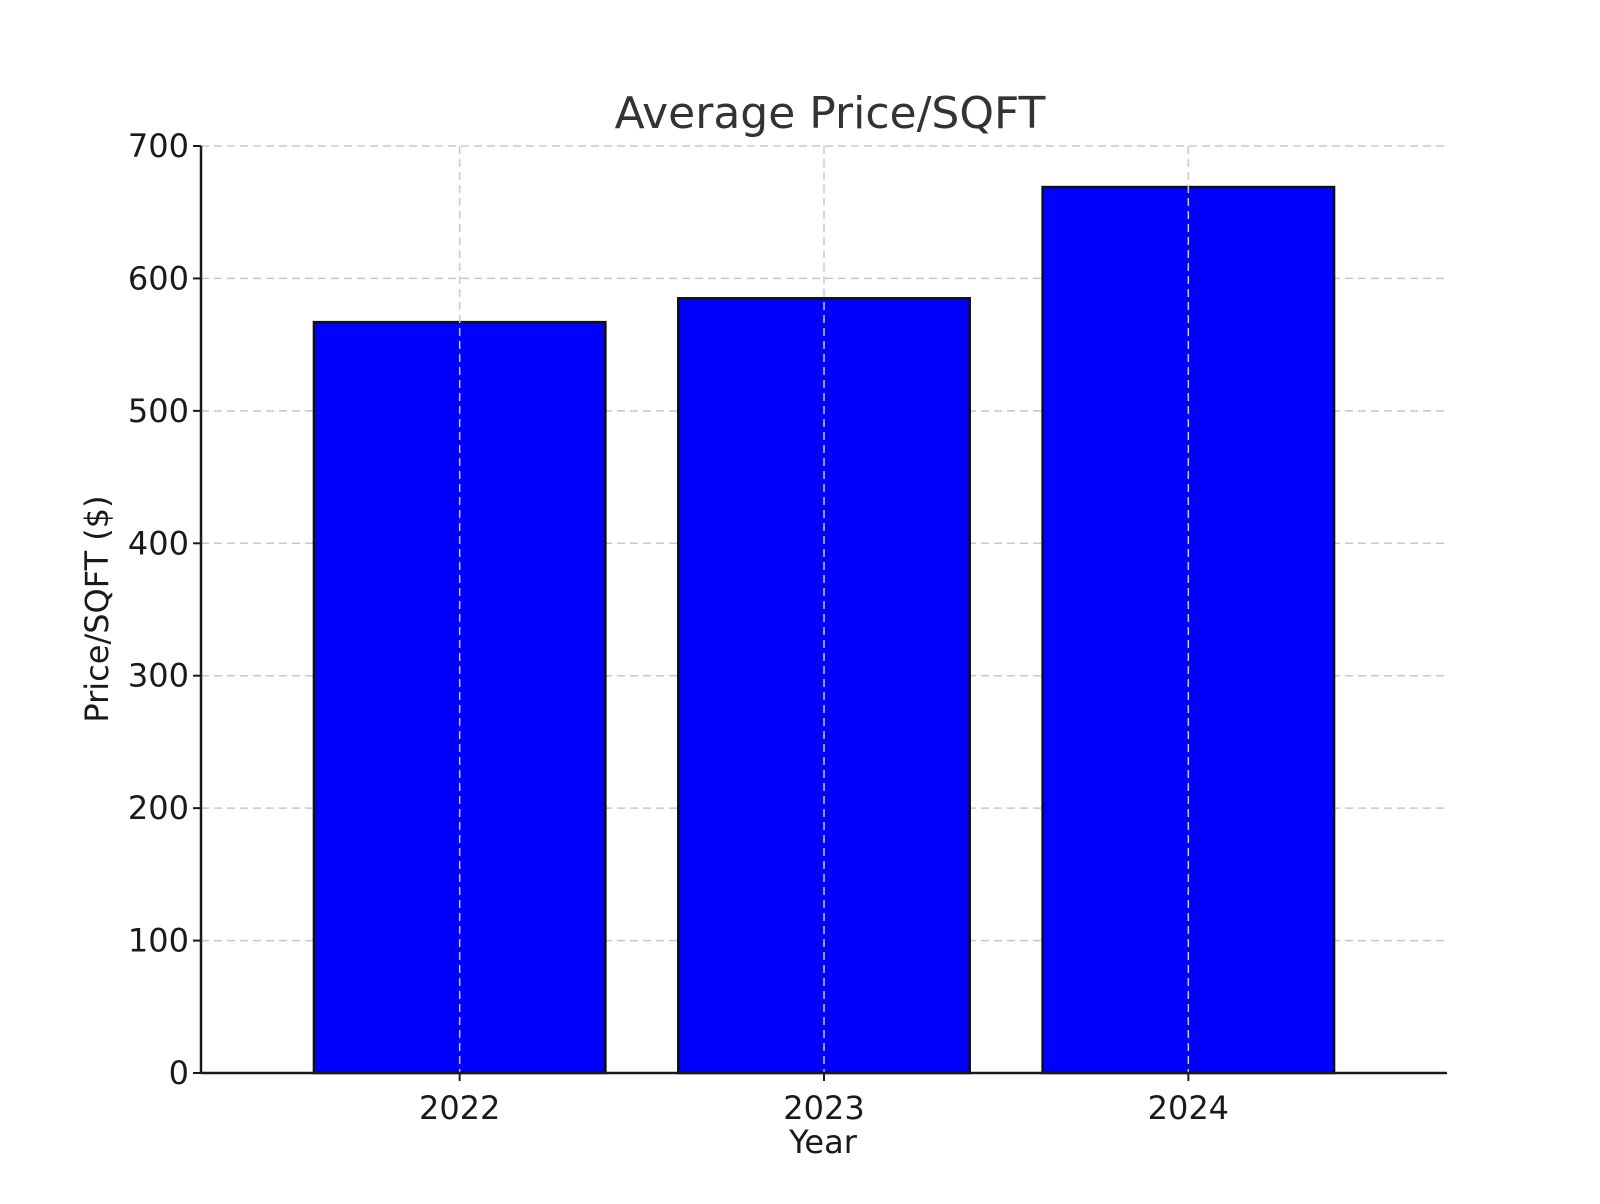  Describe the element at coordinates (97, 608) in the screenshot. I see `y-axis-label: Price/SQFT ($)` at that location.